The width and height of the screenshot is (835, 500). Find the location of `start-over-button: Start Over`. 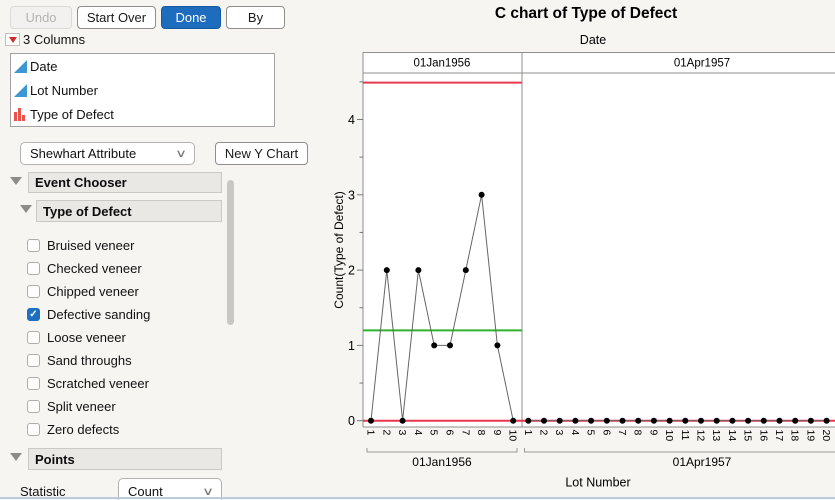

start-over-button: Start Over is located at coordinates (116, 17).